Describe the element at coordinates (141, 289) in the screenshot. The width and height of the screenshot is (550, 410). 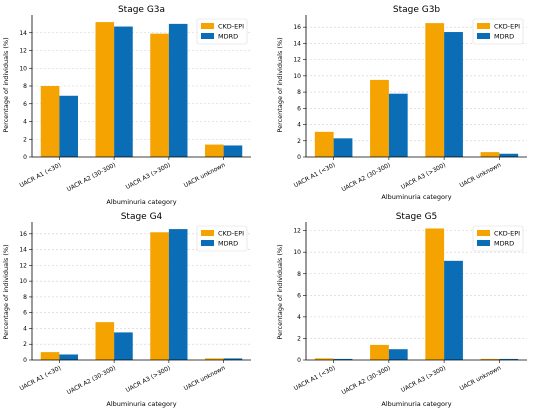
I see `gridlines` at that location.